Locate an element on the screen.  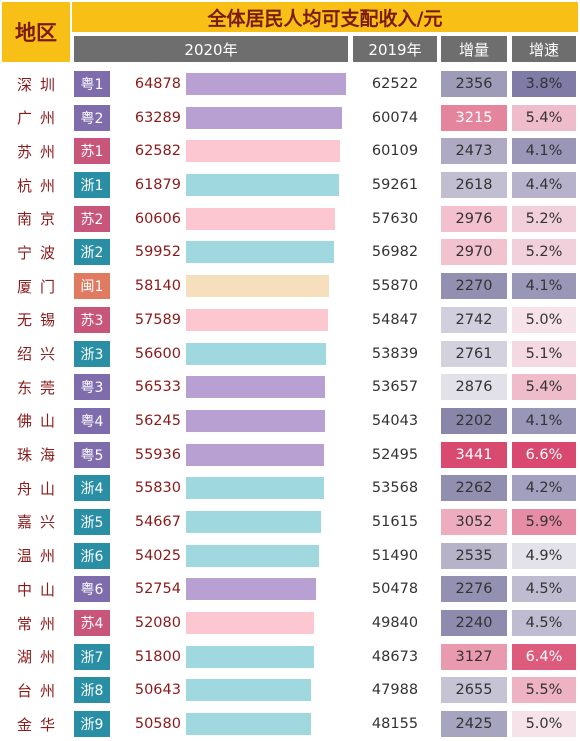
increase-cell: 2970 is located at coordinates (474, 252).